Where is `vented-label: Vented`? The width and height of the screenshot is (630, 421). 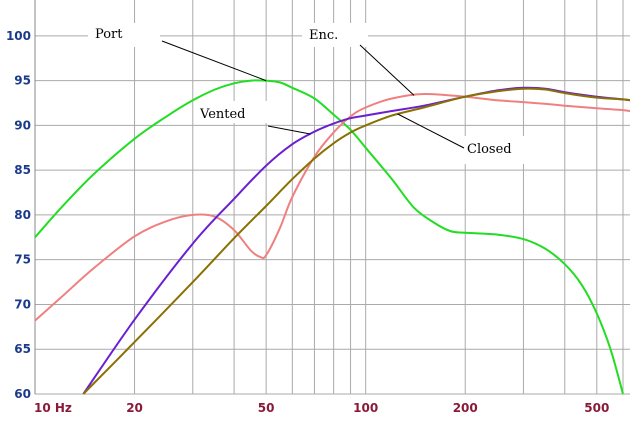
vented-label: Vented is located at coordinates (222, 114).